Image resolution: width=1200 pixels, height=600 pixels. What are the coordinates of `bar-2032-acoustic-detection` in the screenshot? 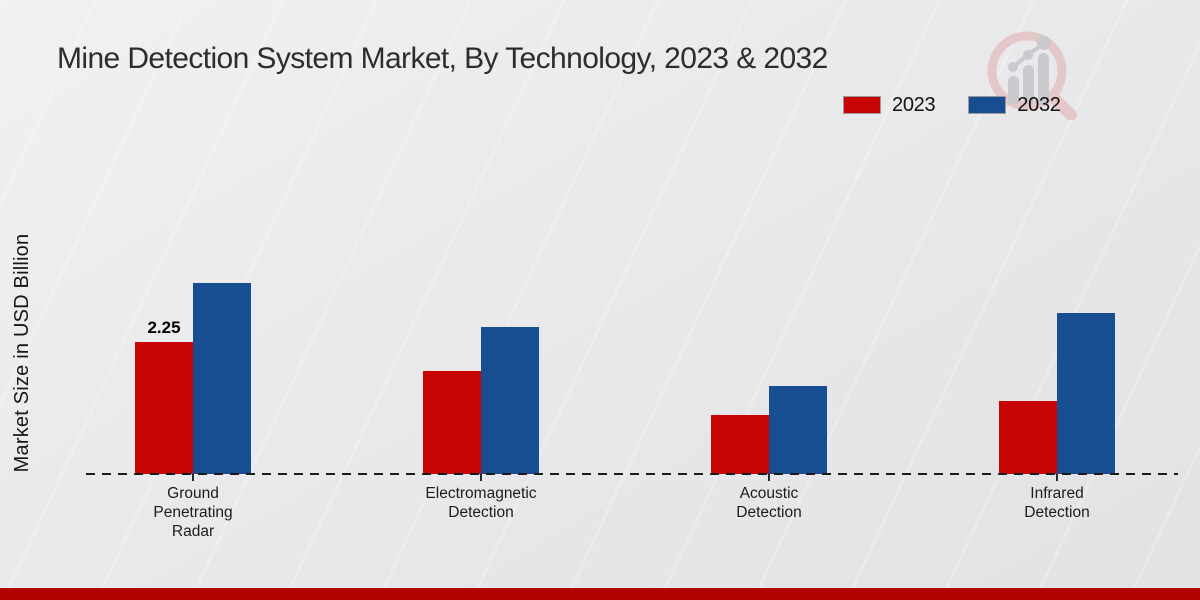 It's located at (798, 430).